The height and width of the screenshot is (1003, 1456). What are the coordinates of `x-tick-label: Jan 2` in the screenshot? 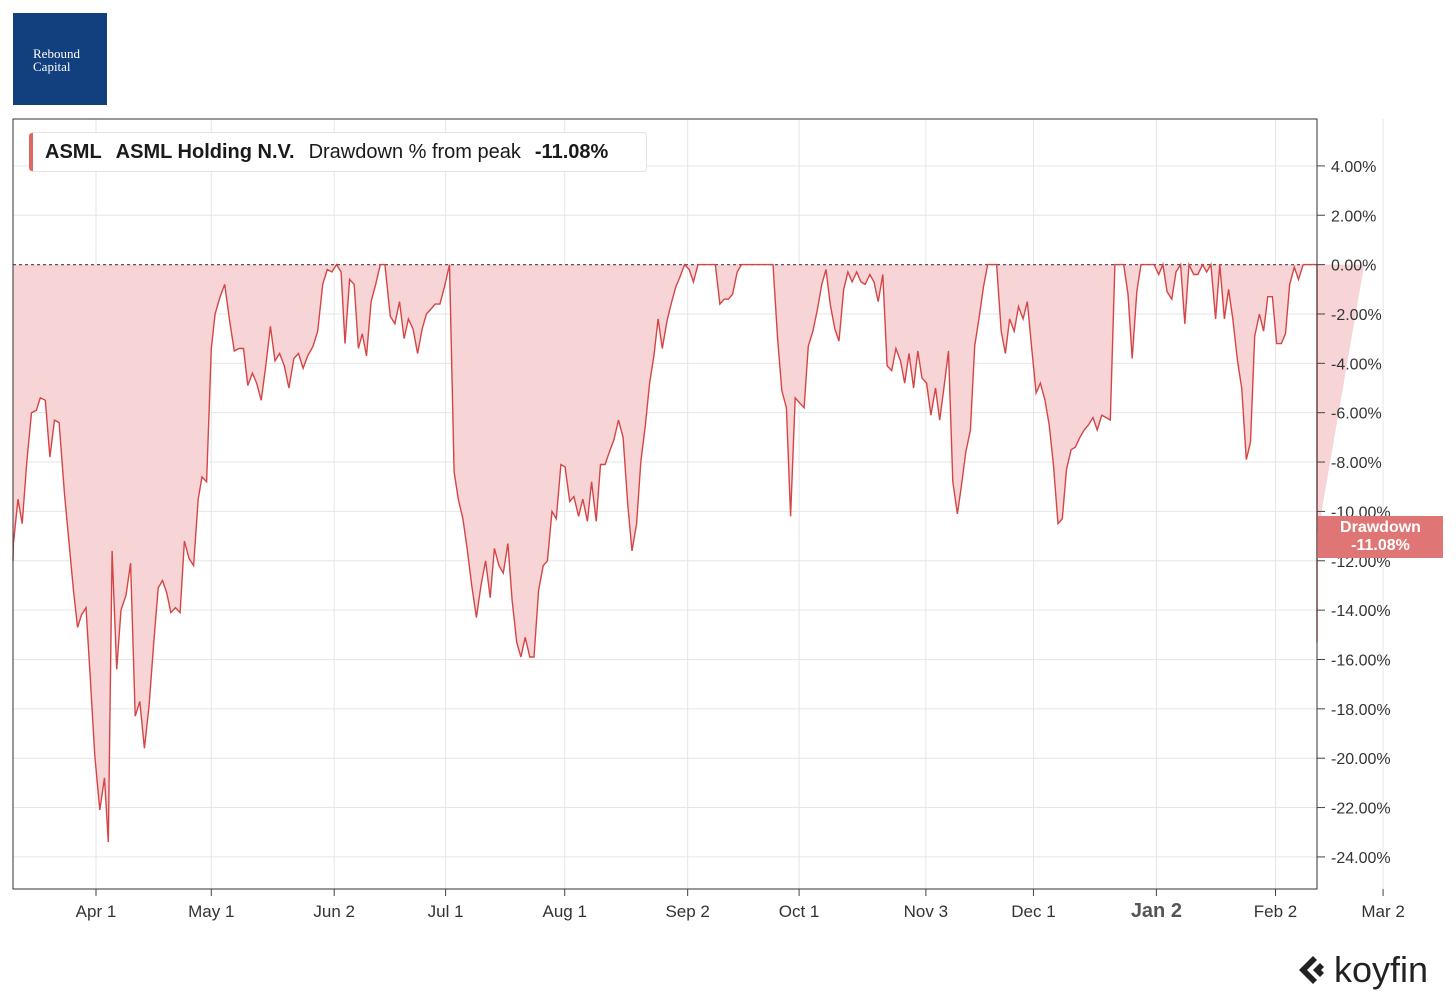 It's located at (1156, 911).